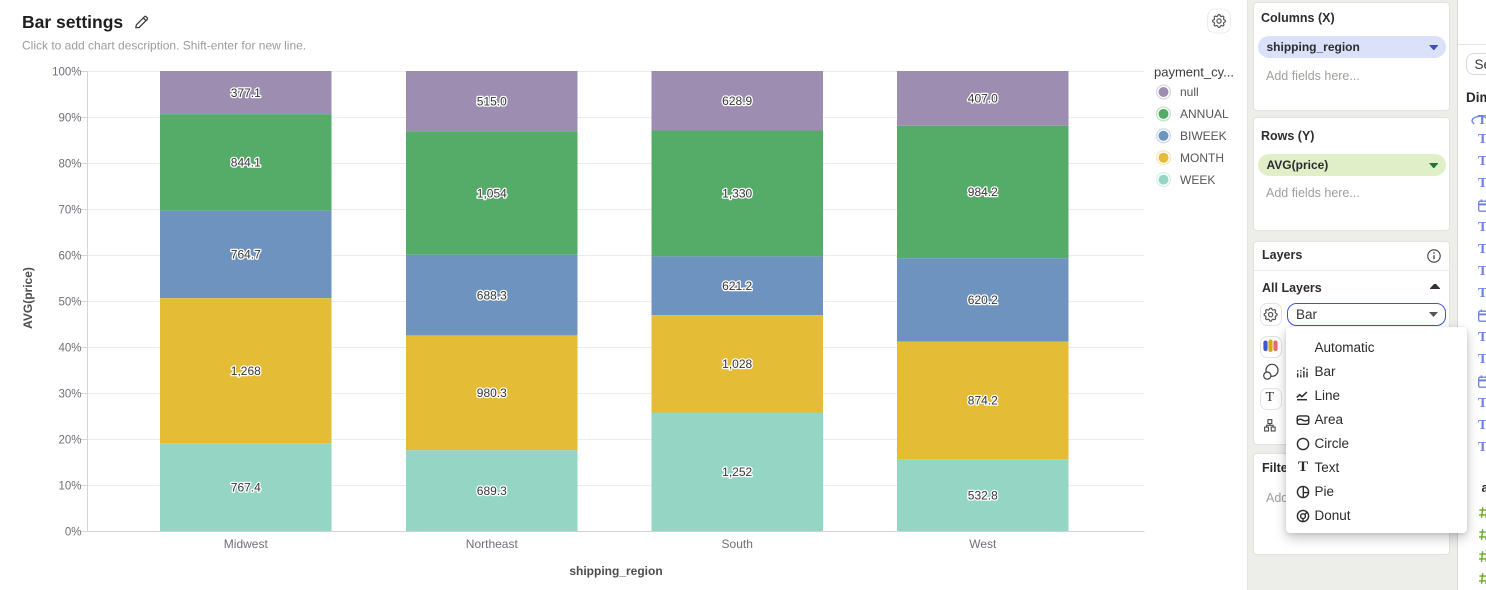 Image resolution: width=1486 pixels, height=590 pixels. I want to click on svg-text: 50%, so click(69, 302).